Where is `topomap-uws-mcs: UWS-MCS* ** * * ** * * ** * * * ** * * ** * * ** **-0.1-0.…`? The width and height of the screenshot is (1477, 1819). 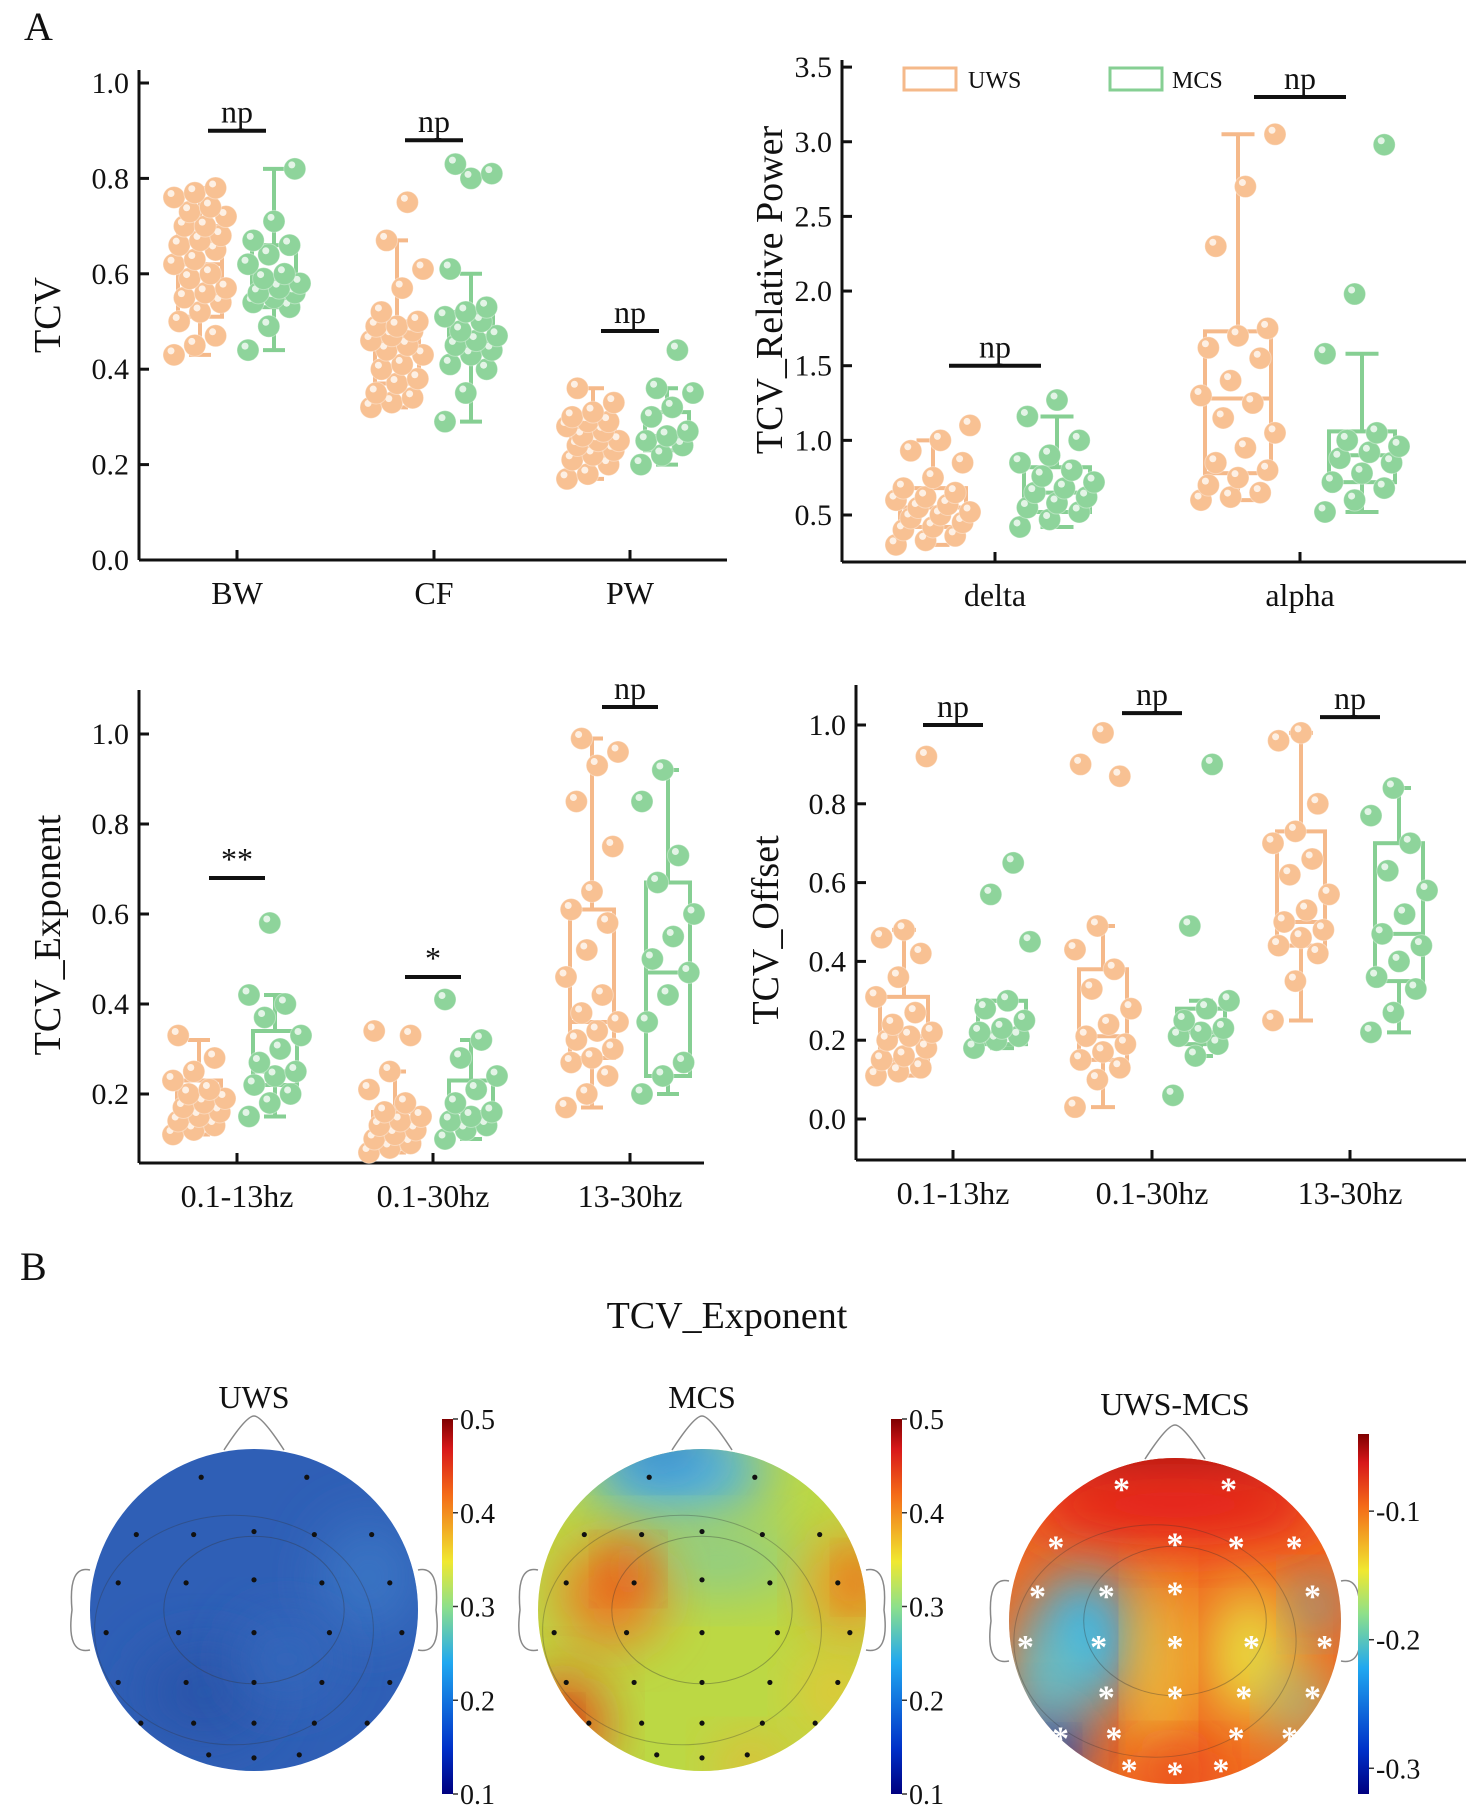
topomap-uws-mcs: UWS-MCS* ** * * ** * * ** * * * ** * * ** * * ** **-0.1-0.… is located at coordinates (1204, 1590).